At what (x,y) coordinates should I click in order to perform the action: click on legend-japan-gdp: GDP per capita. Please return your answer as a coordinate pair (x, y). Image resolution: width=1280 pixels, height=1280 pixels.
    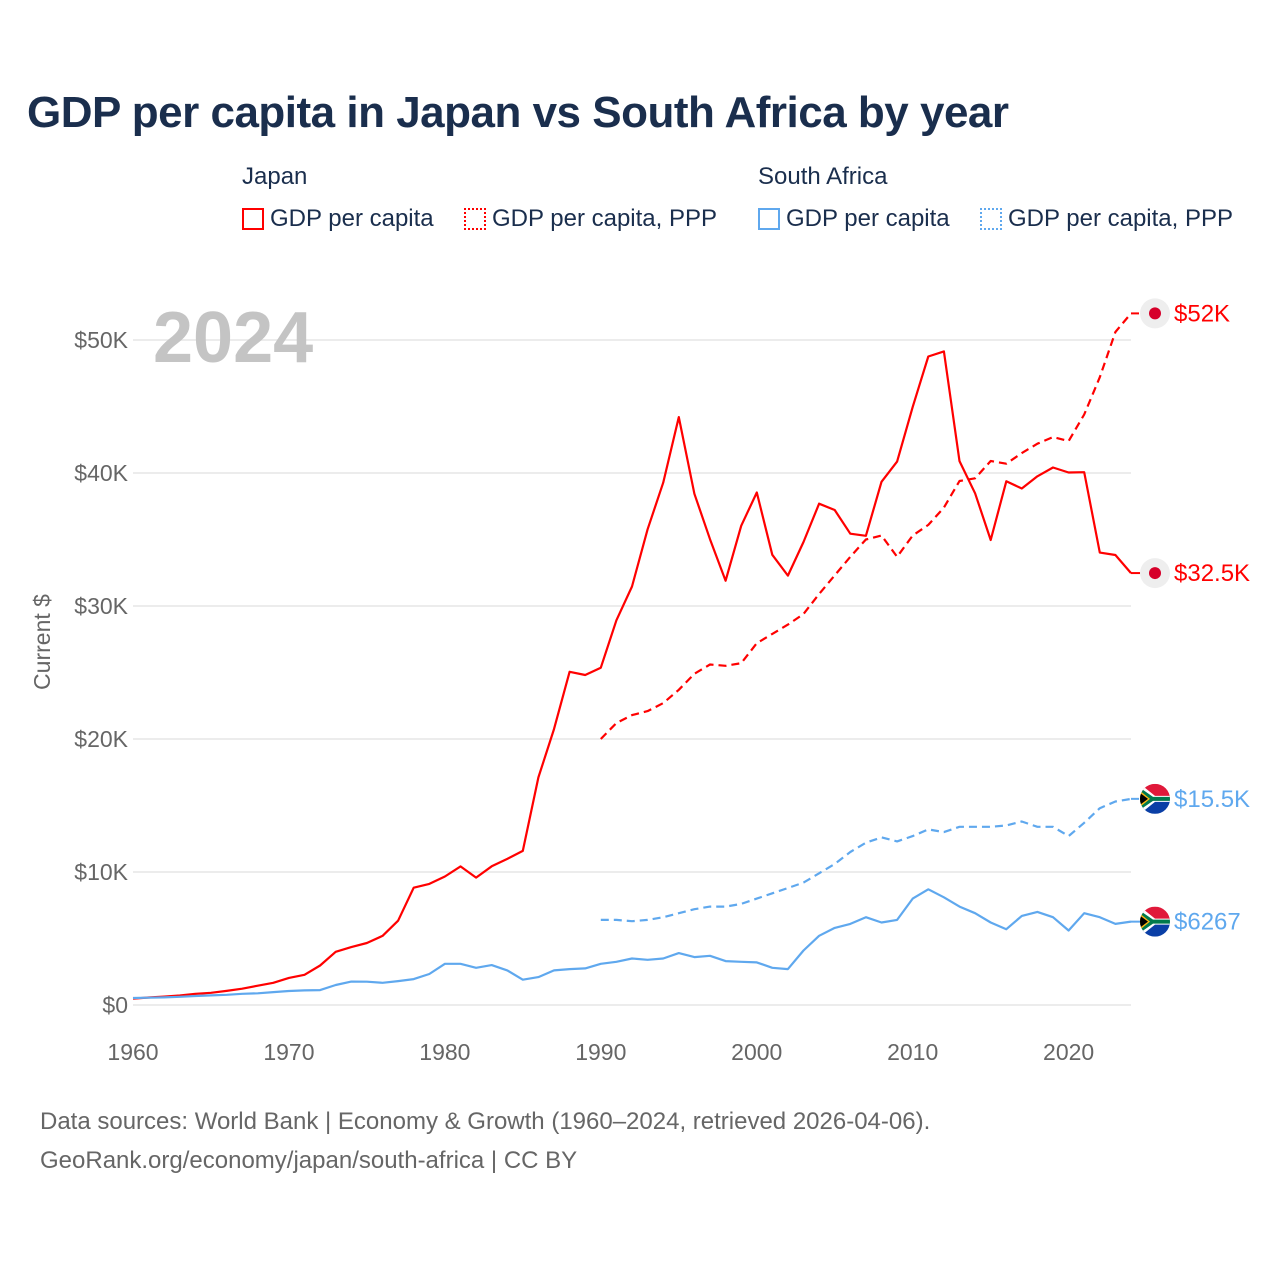
    Looking at the image, I should click on (338, 219).